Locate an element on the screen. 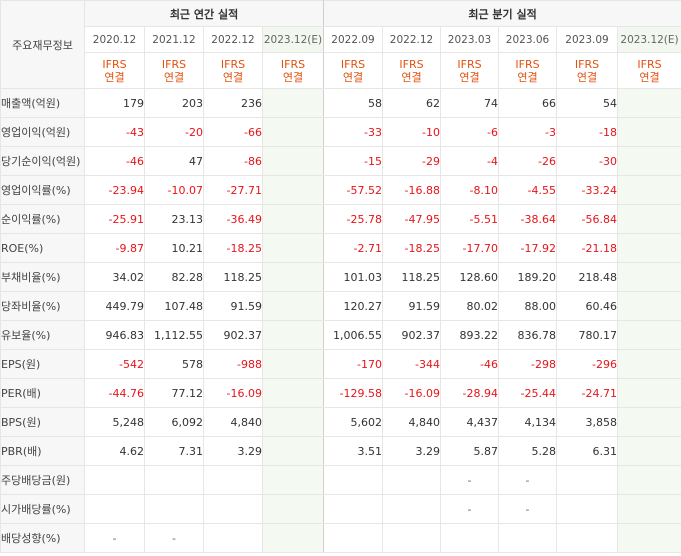 Image resolution: width=681 pixels, height=556 pixels. period-header: 2023.06 is located at coordinates (528, 39).